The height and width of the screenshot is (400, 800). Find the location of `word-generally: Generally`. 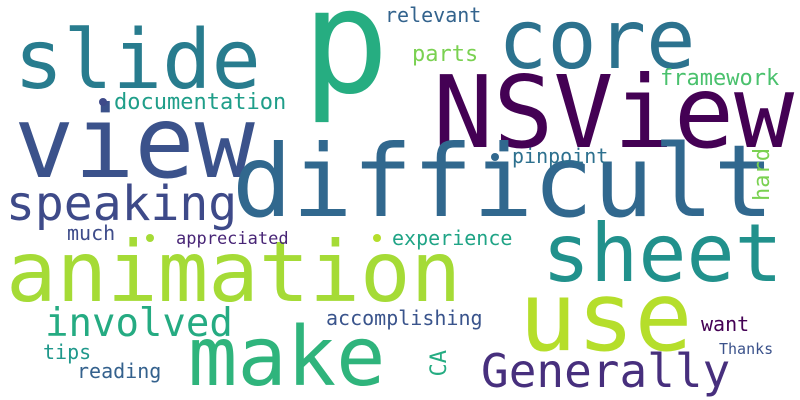

word-generally: Generally is located at coordinates (606, 371).